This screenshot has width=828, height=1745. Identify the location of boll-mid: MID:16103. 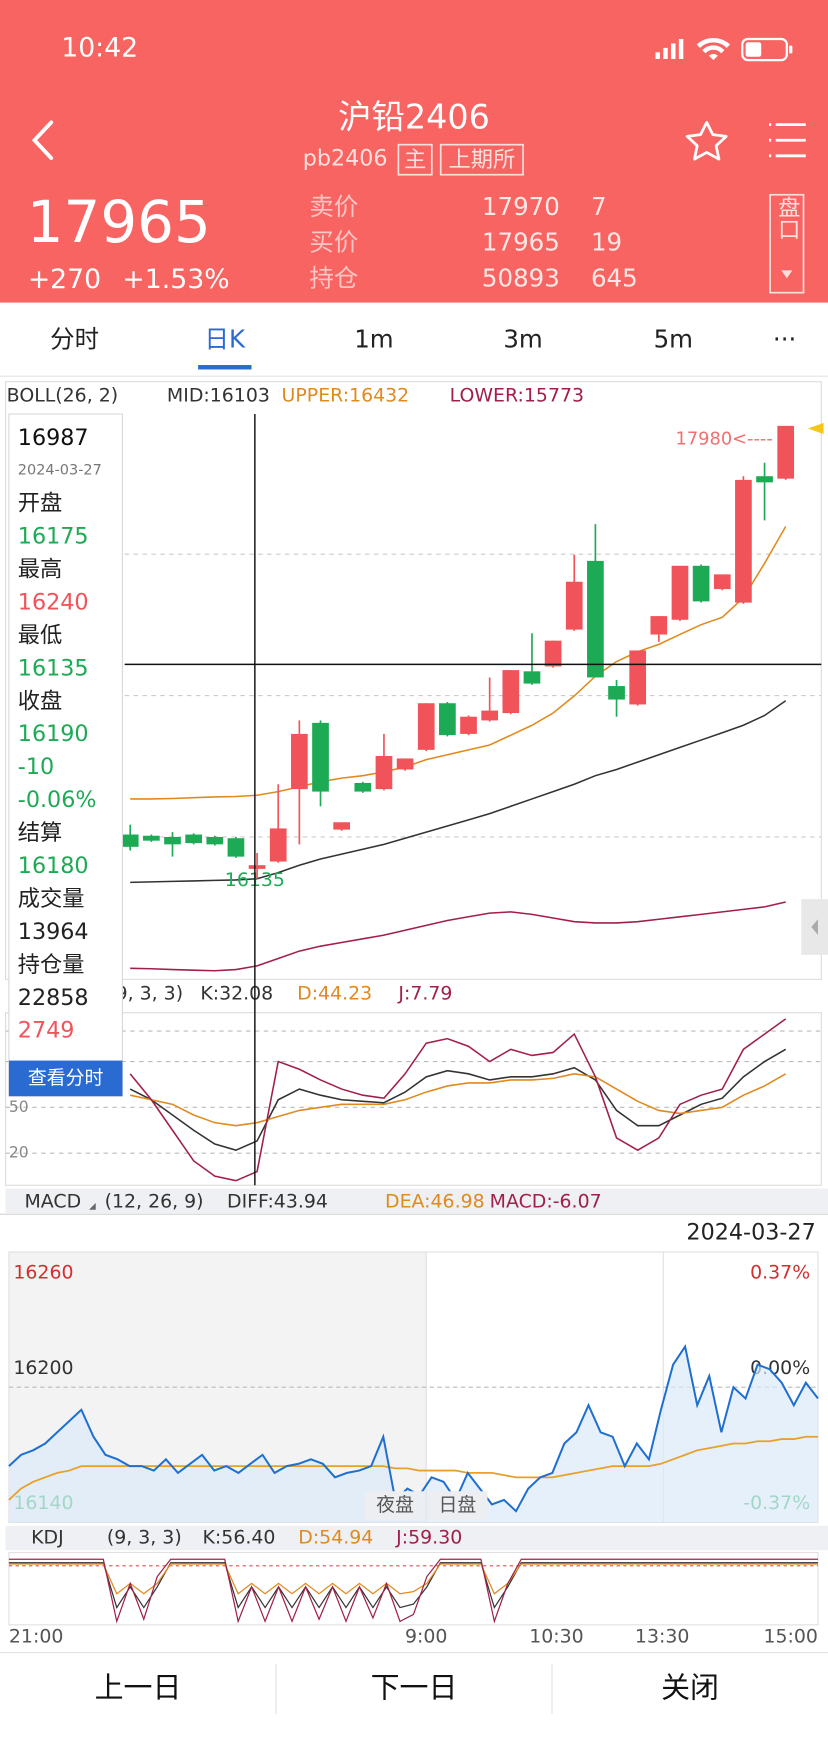
(218, 396).